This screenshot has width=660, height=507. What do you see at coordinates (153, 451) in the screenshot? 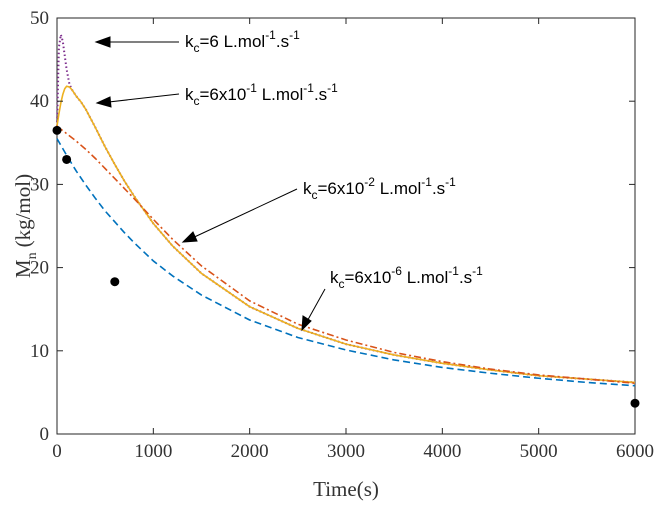
I see `x-tick-label: 1000` at bounding box center [153, 451].